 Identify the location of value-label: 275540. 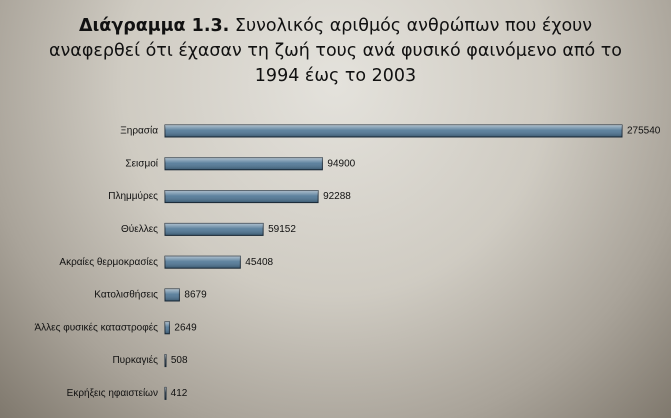
(644, 131).